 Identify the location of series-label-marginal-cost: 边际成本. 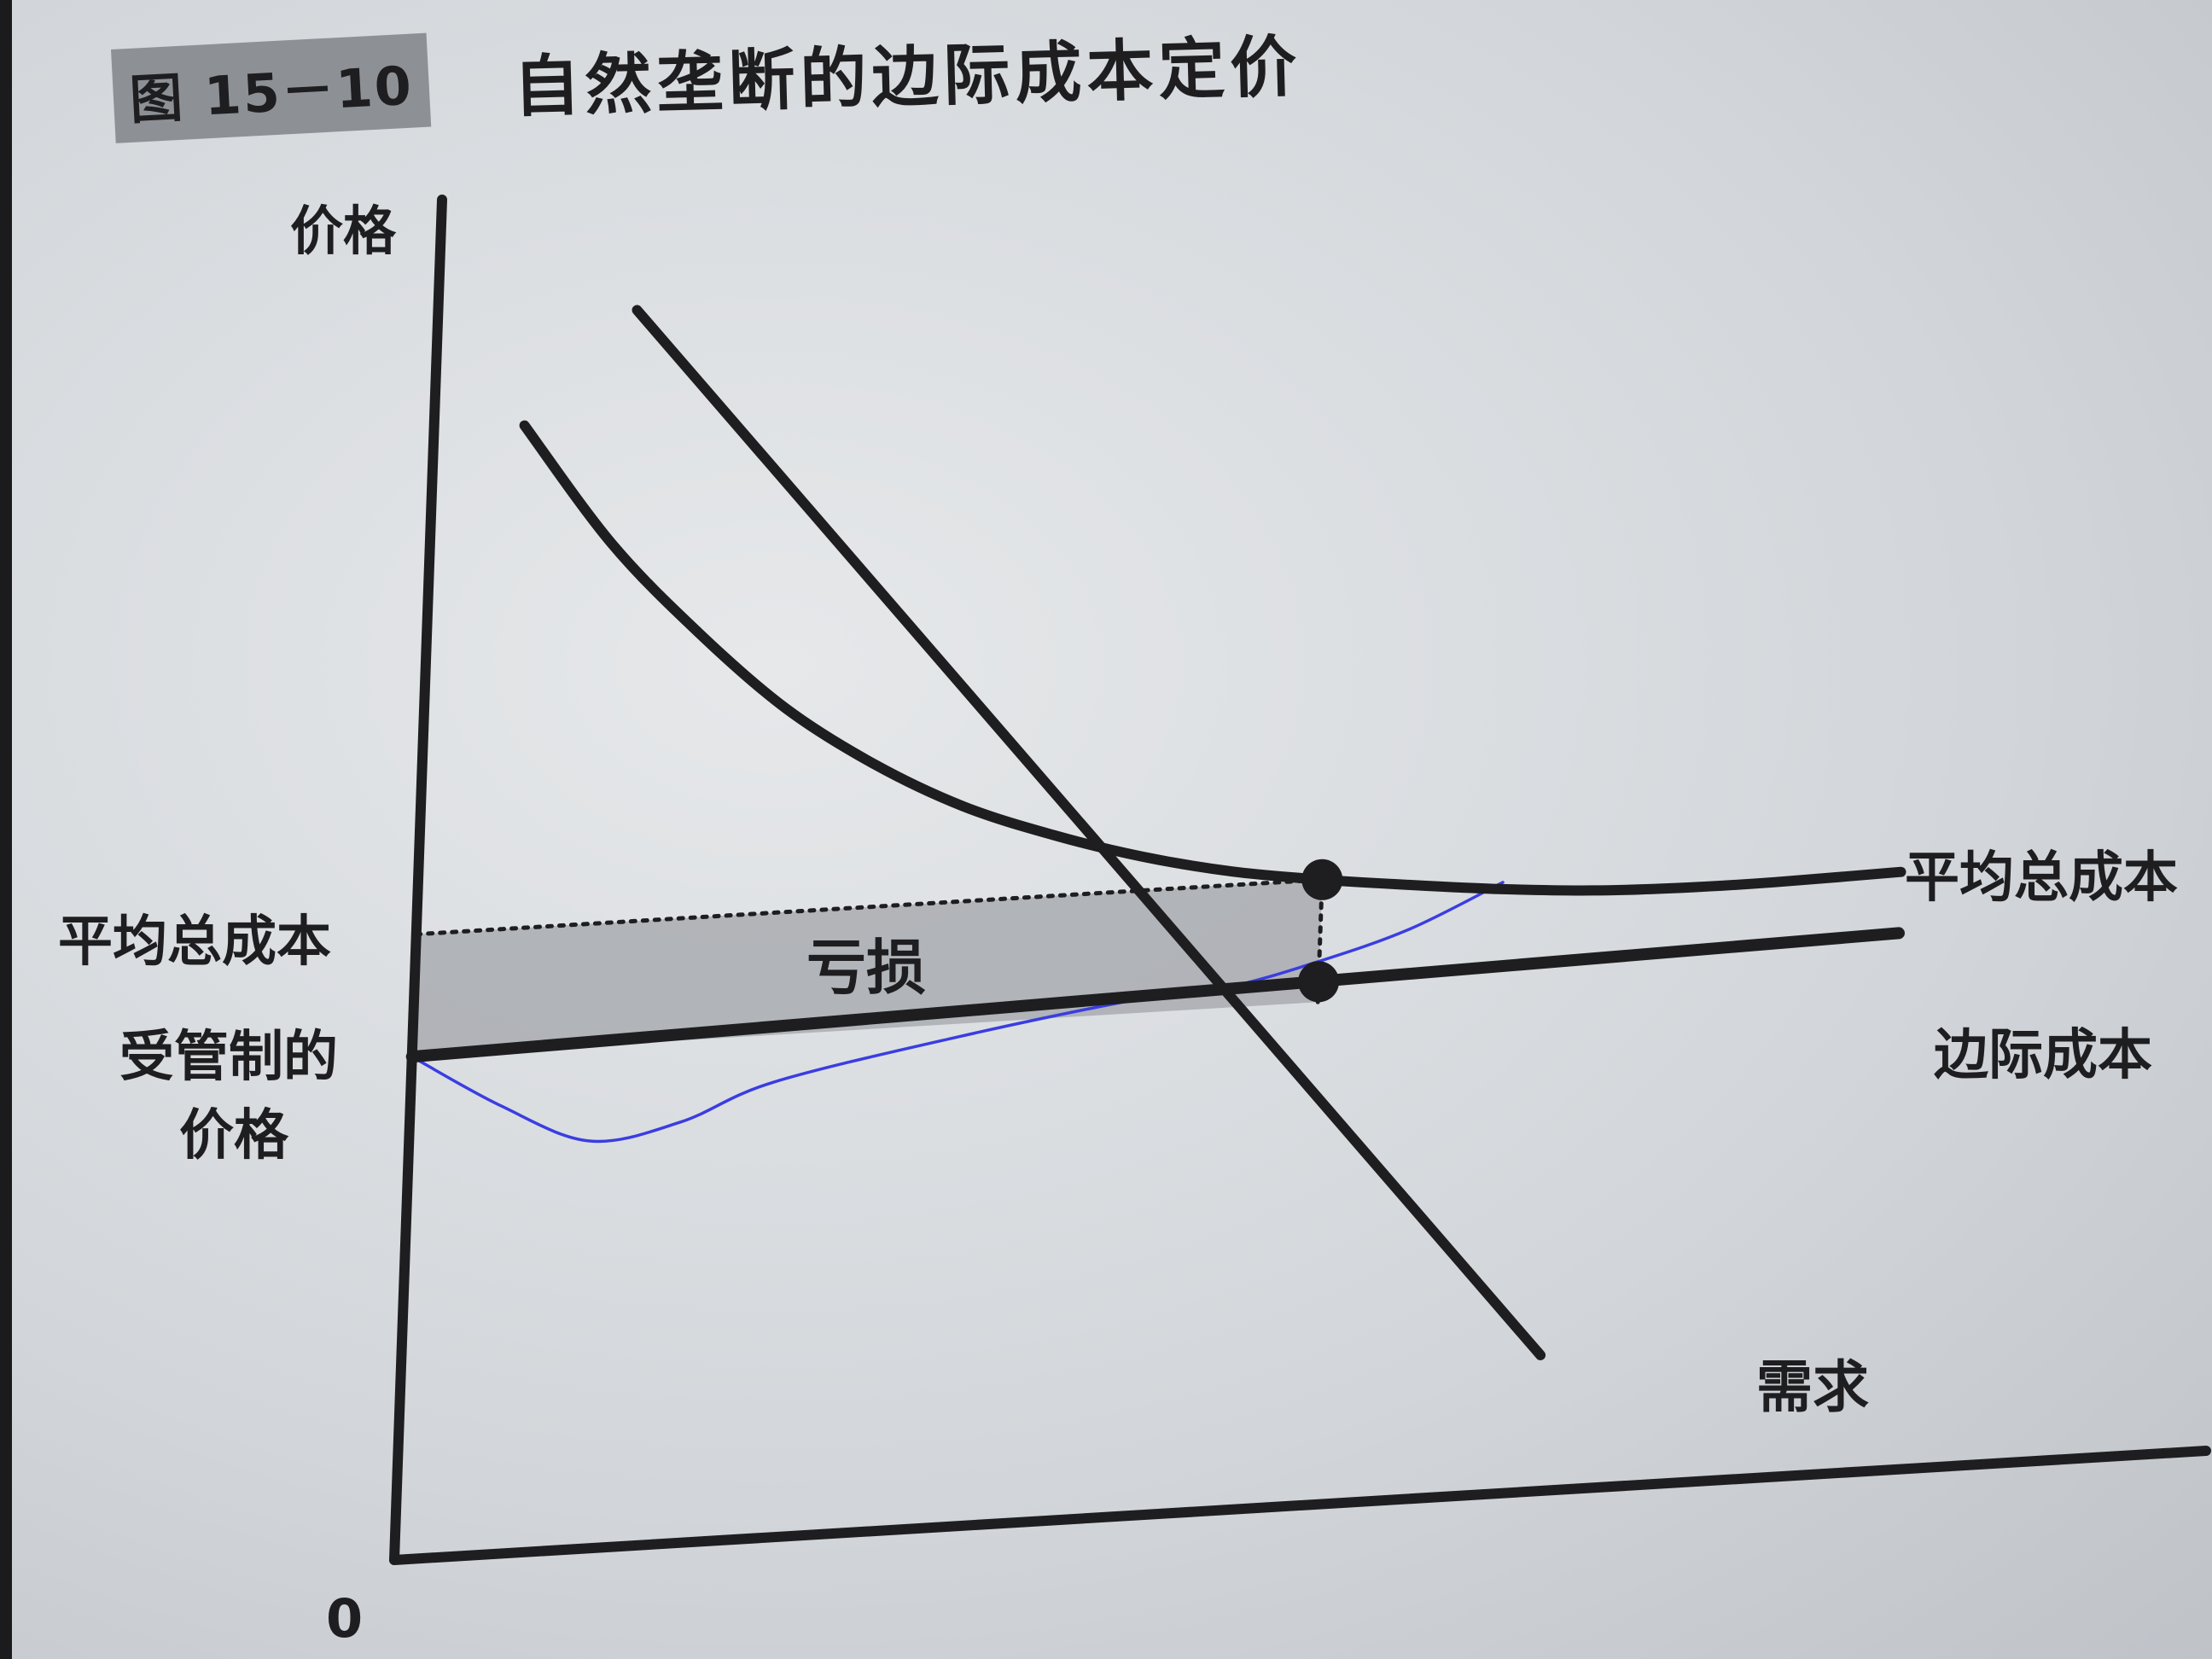
(2043, 1055).